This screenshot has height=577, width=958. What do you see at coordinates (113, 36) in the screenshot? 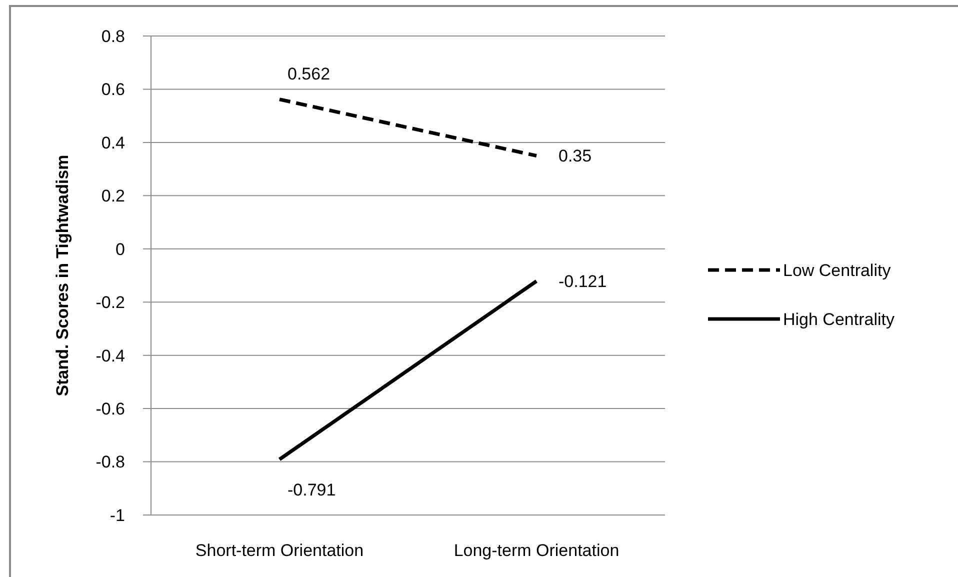
I see `y-tick-label: 0.8` at bounding box center [113, 36].